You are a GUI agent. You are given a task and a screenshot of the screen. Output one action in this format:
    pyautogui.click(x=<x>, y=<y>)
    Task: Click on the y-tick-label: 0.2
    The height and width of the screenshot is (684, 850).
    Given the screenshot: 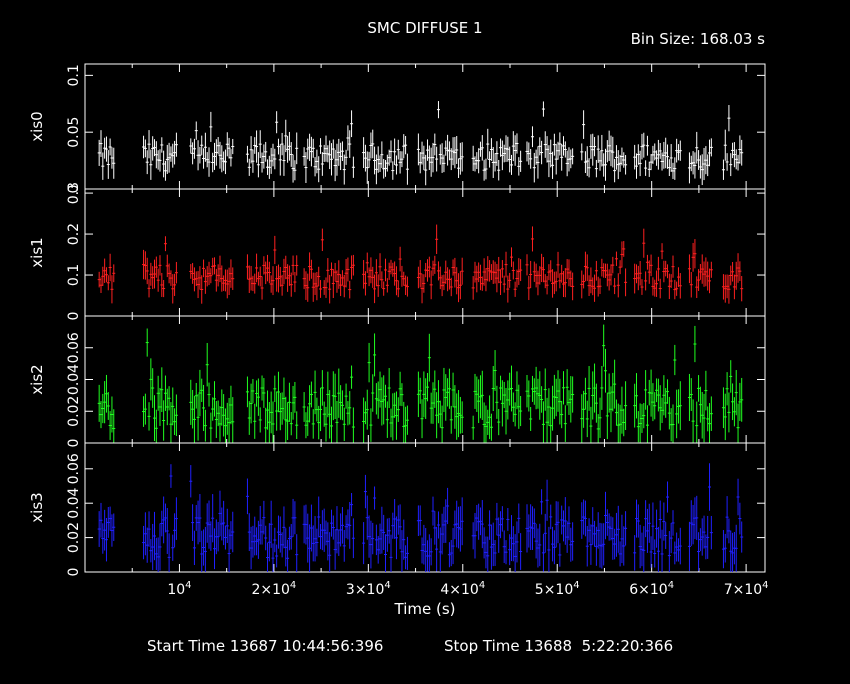 What is the action you would take?
    pyautogui.click(x=74, y=234)
    